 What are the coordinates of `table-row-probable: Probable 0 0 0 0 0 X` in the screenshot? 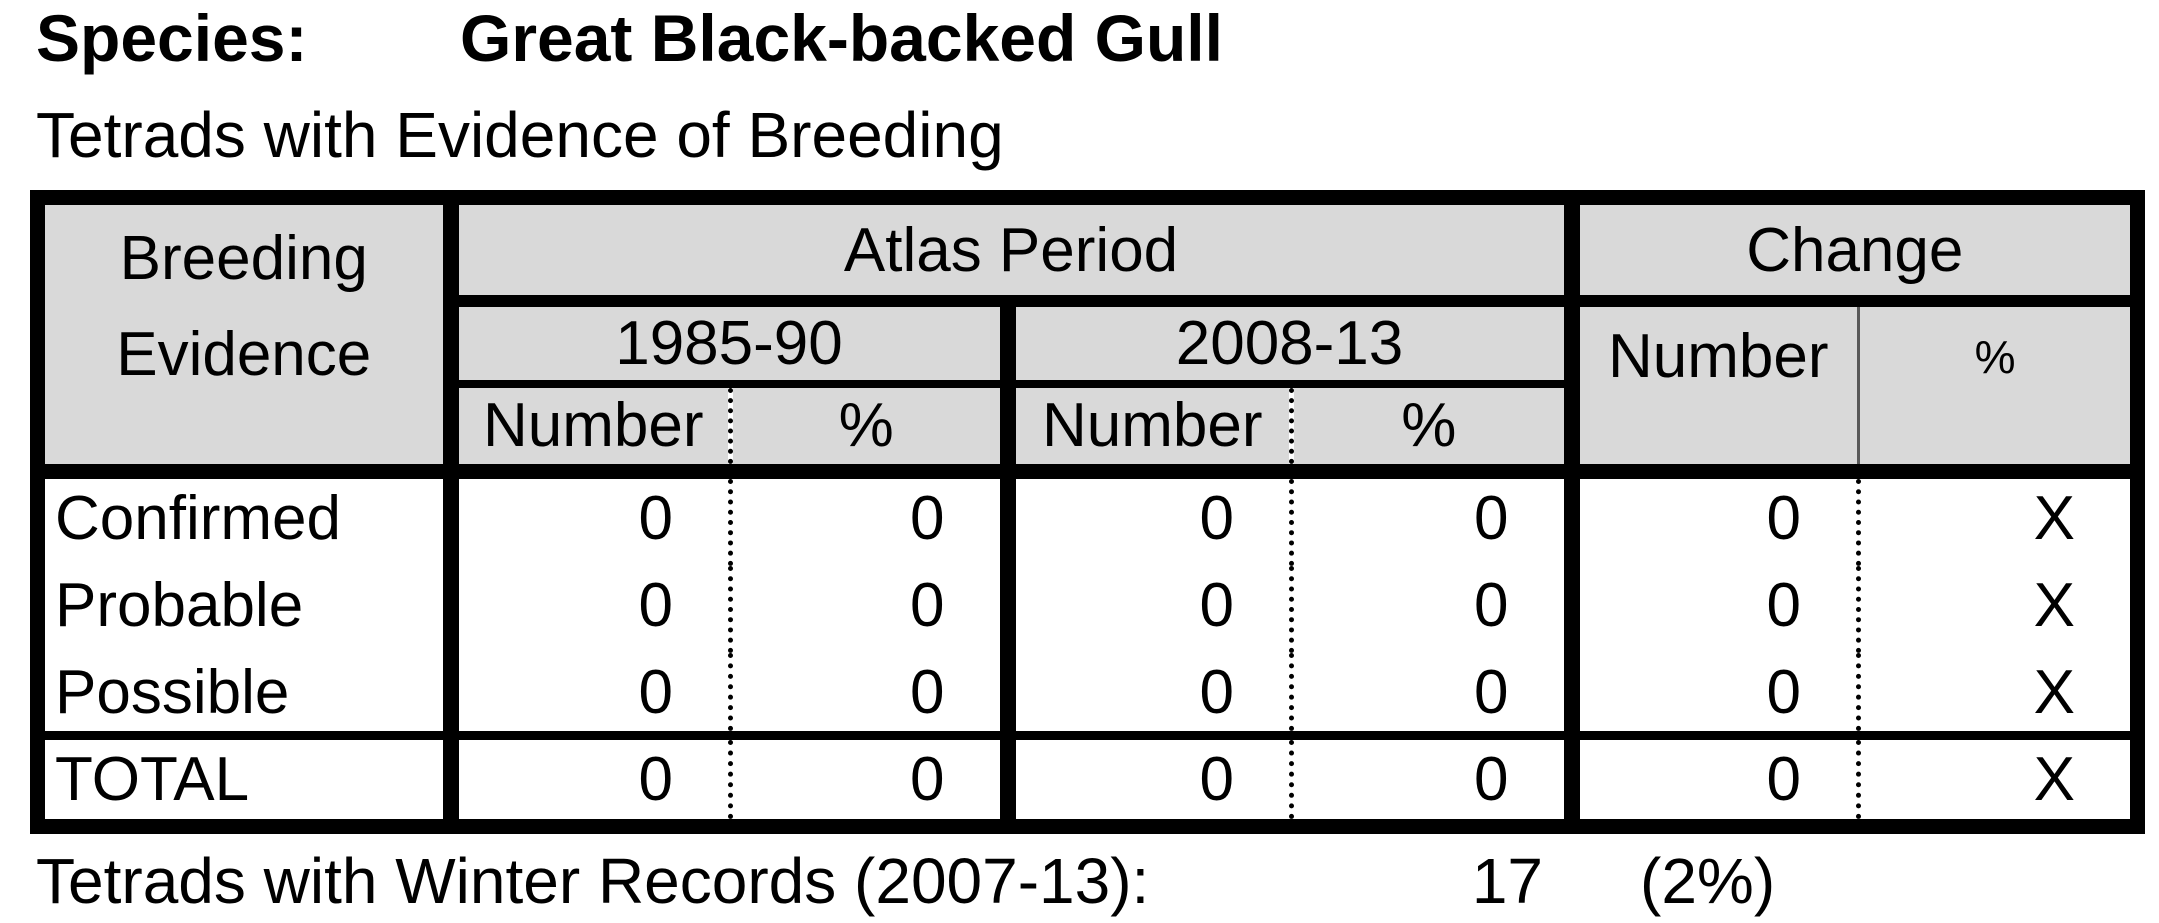 It's located at (1087, 609).